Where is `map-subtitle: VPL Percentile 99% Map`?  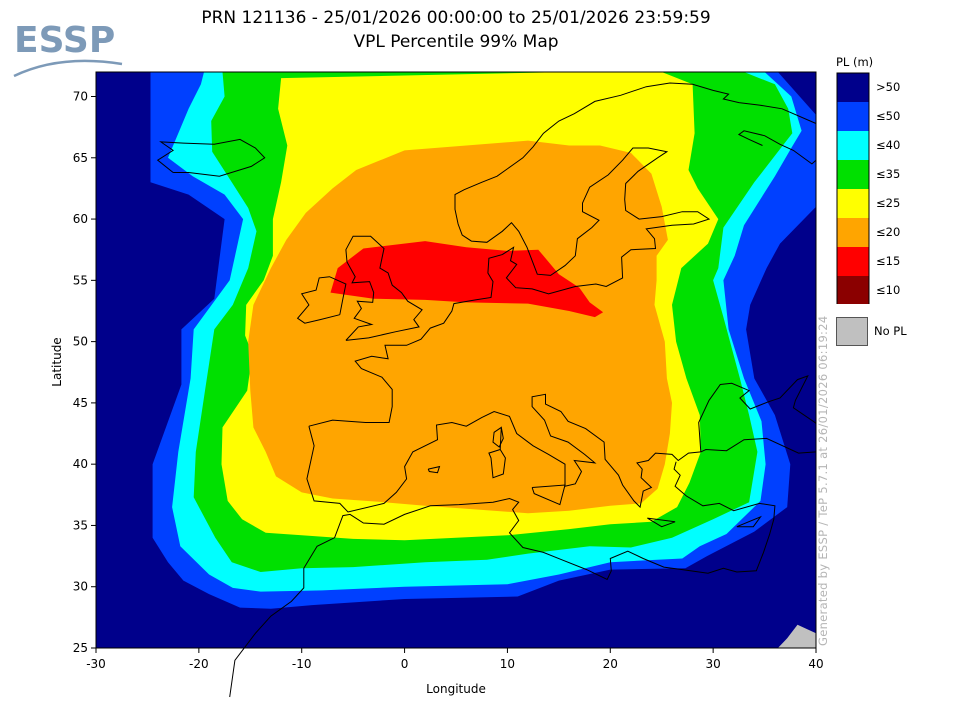
map-subtitle: VPL Percentile 99% Map is located at coordinates (456, 42).